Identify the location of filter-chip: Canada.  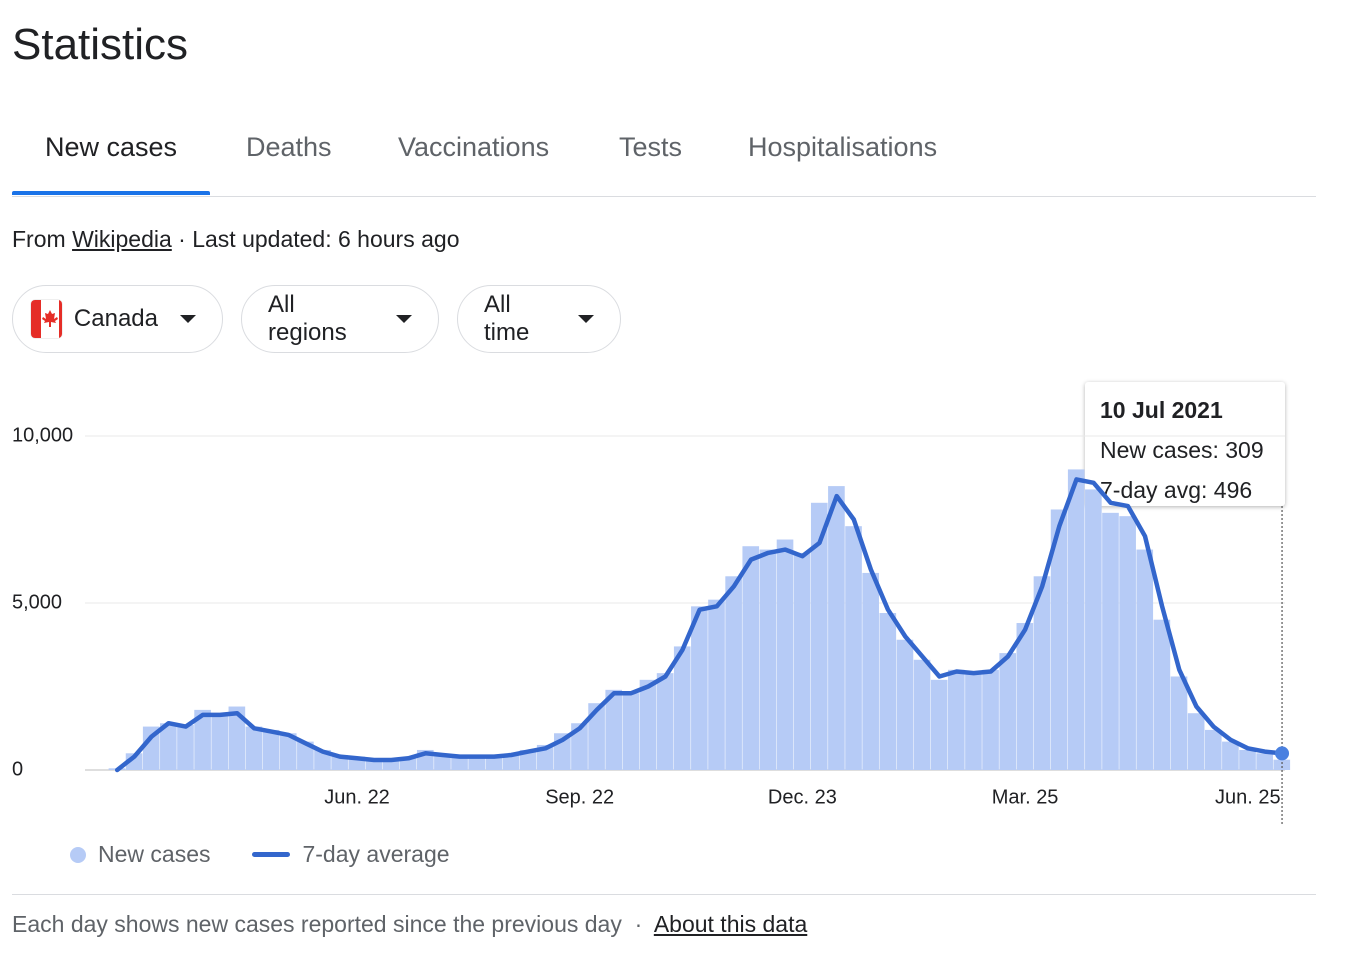
(117, 319).